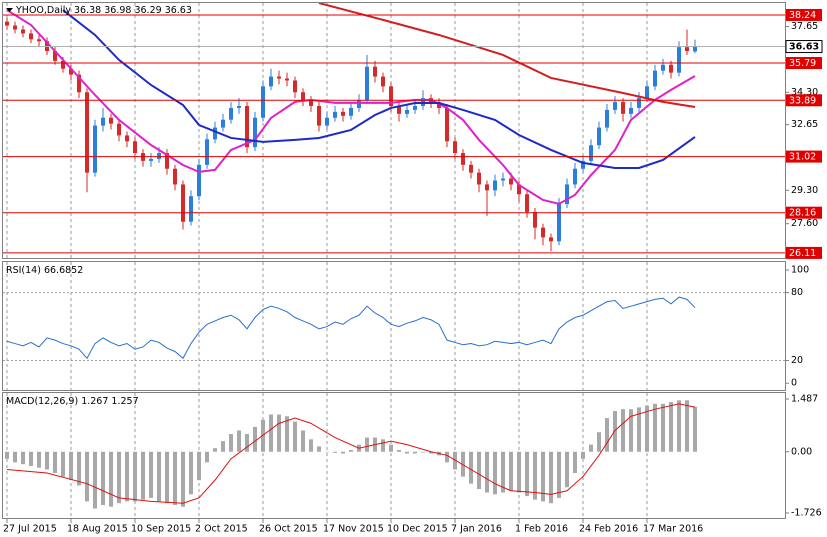  I want to click on x-tick-label: 17 Nov 2015, so click(353, 529).